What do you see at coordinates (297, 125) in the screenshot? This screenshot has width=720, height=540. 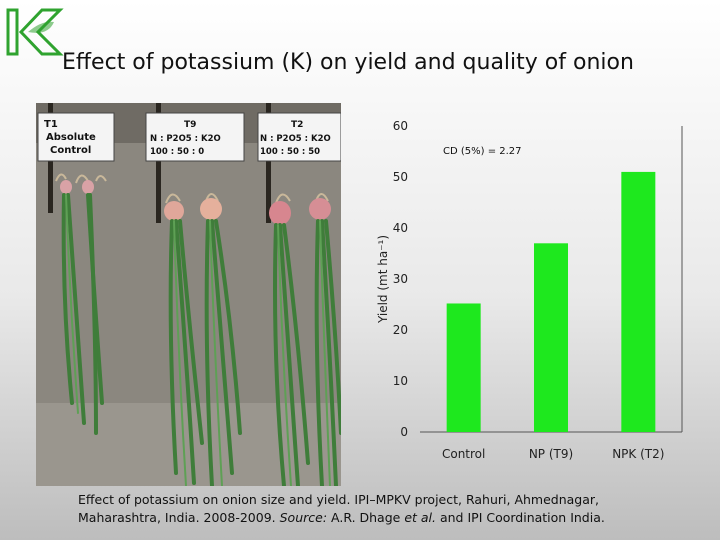 I see `label-t2-id: T2` at bounding box center [297, 125].